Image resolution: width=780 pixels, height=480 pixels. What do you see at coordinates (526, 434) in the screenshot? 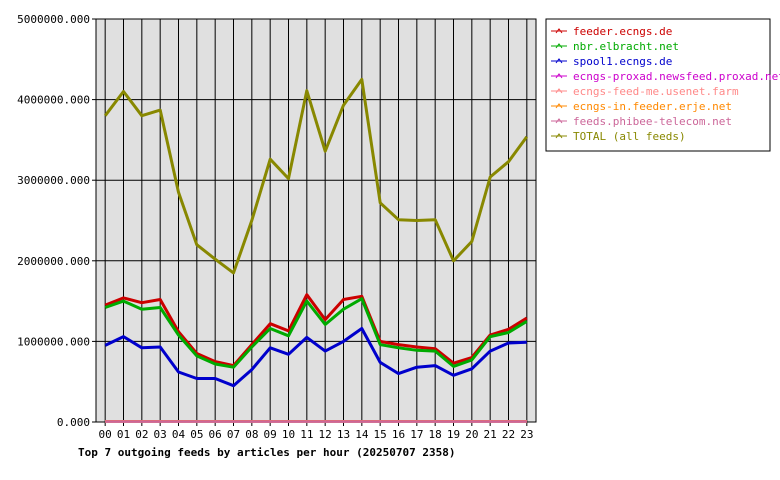
I see `x-tick-label: 23` at bounding box center [526, 434].